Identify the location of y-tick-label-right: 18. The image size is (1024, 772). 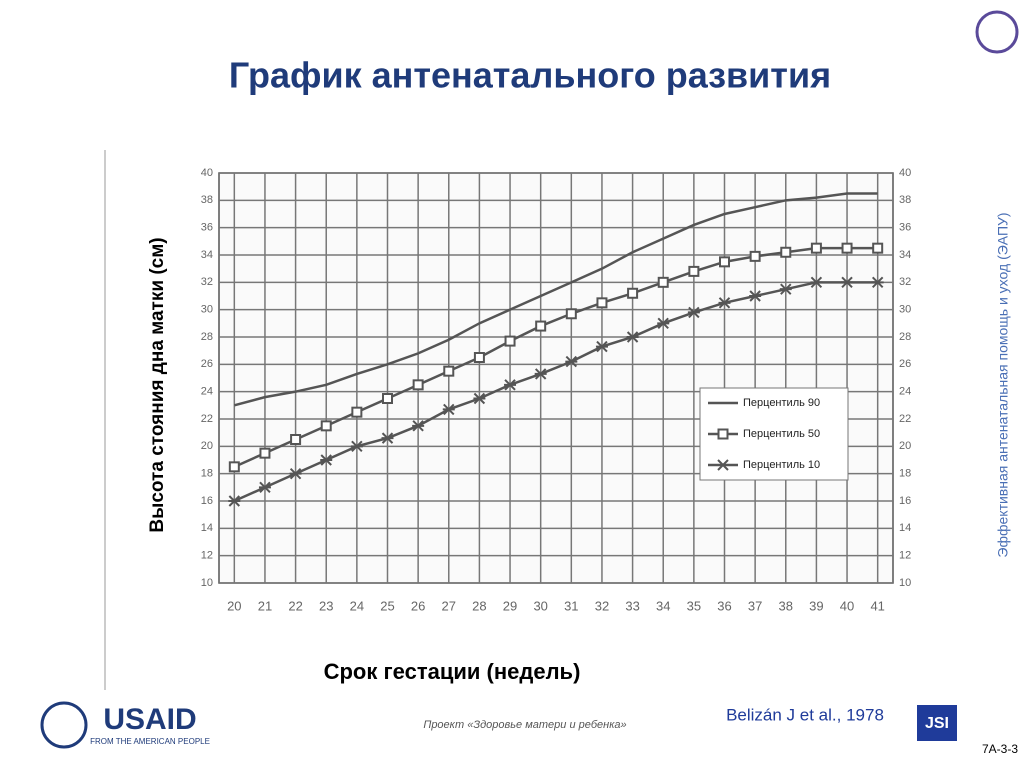
(905, 474).